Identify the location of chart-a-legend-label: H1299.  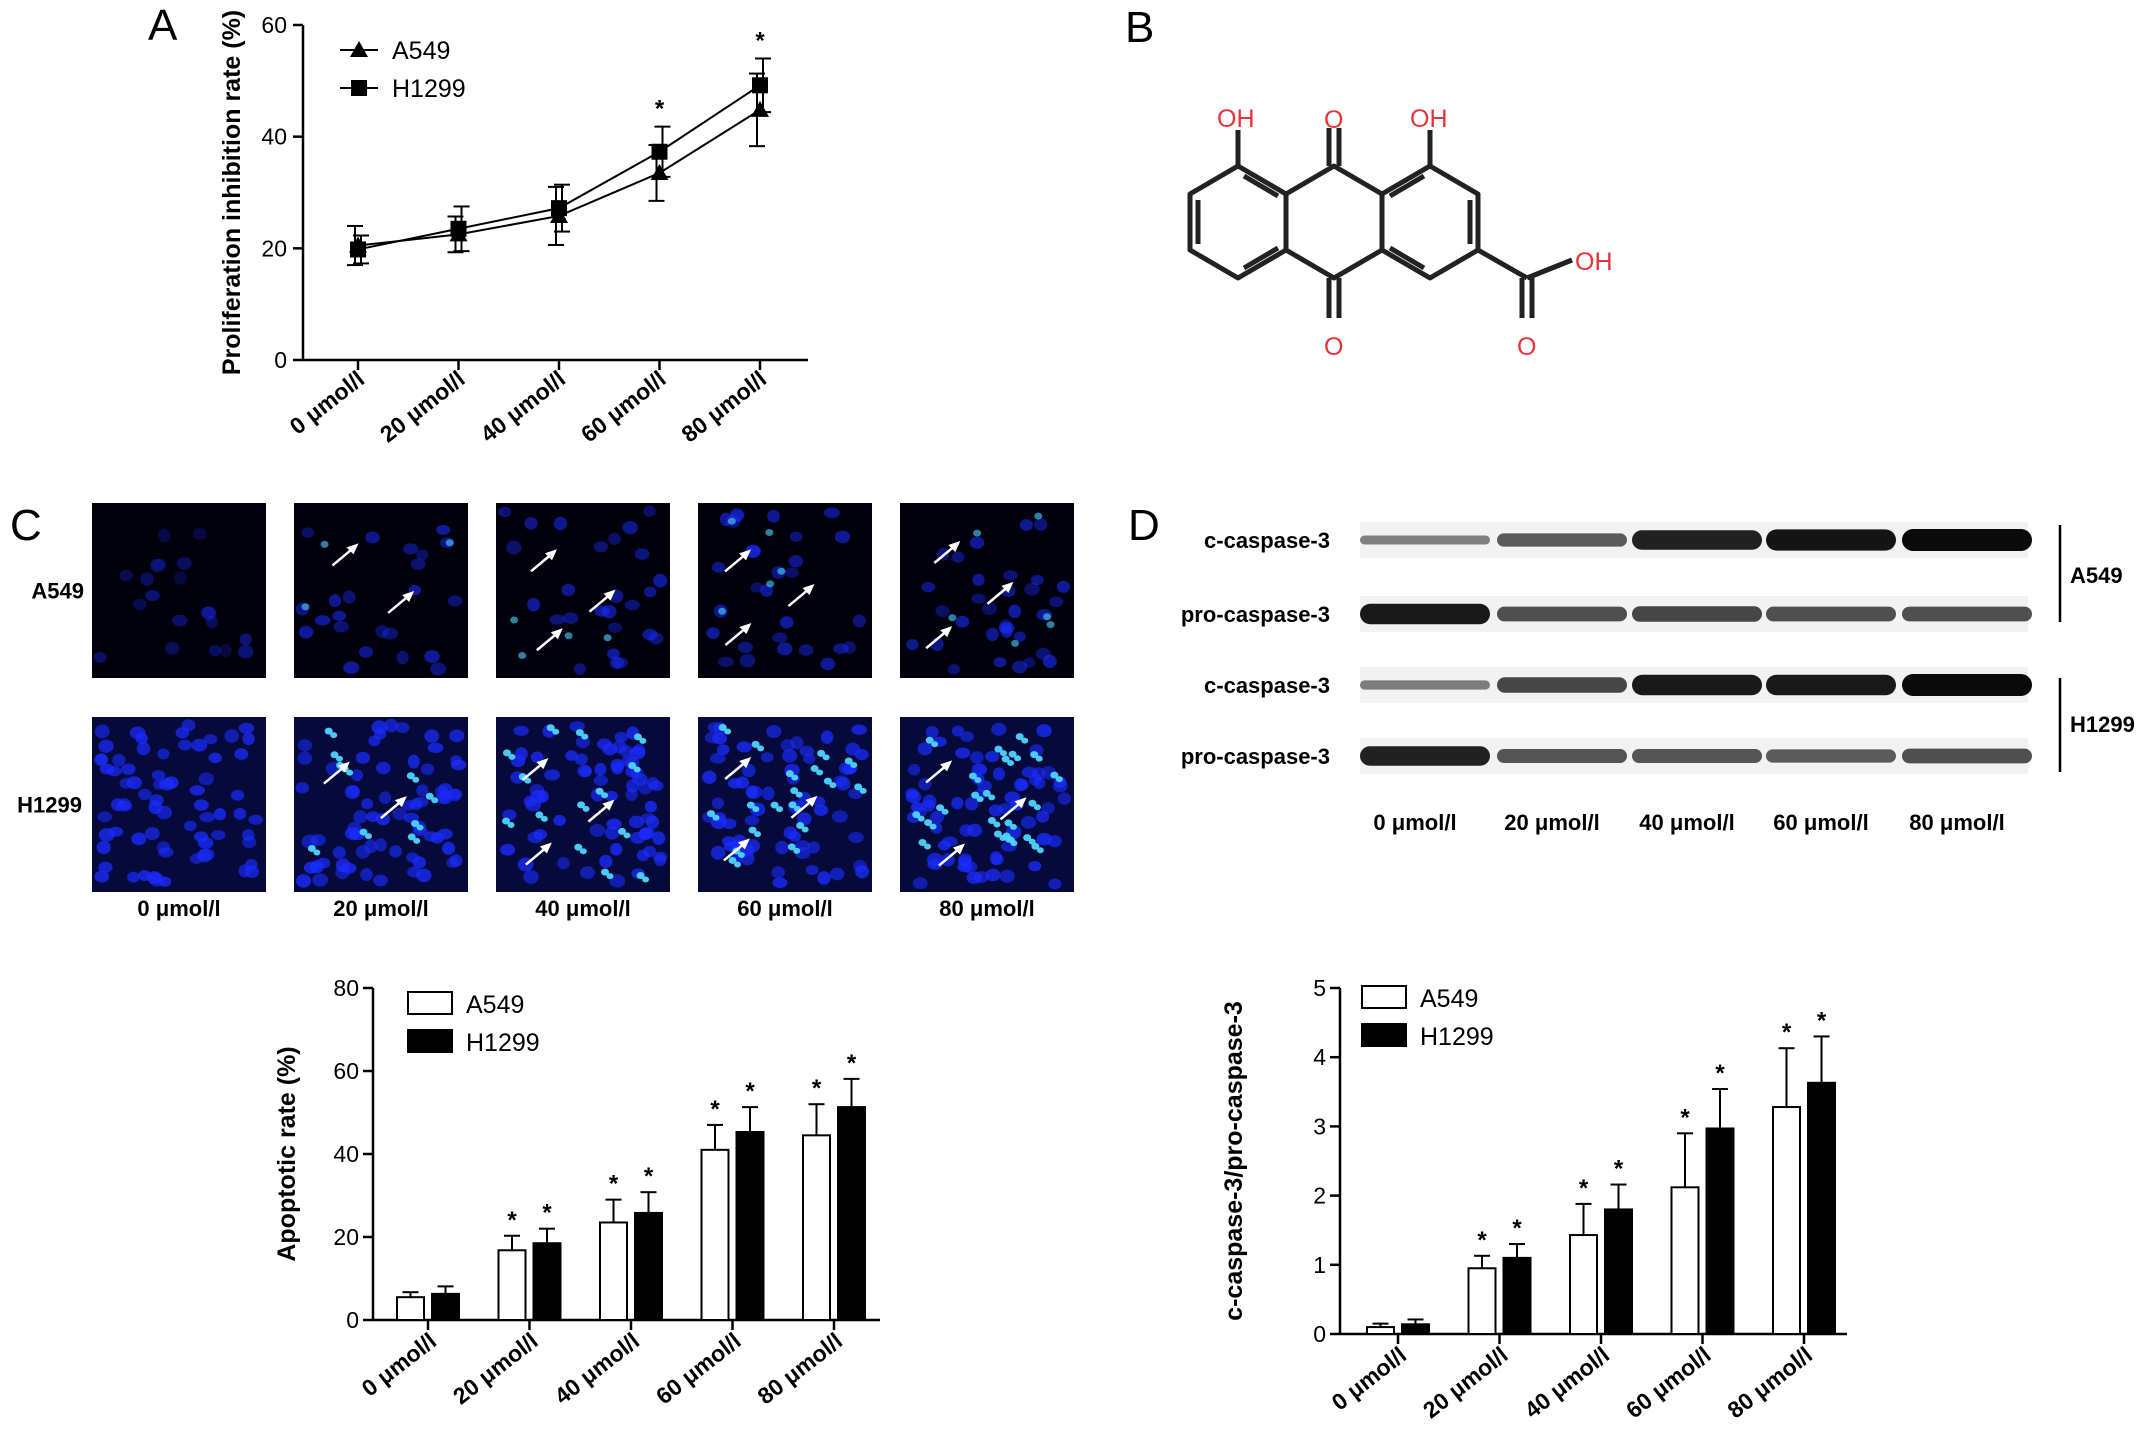
(429, 89).